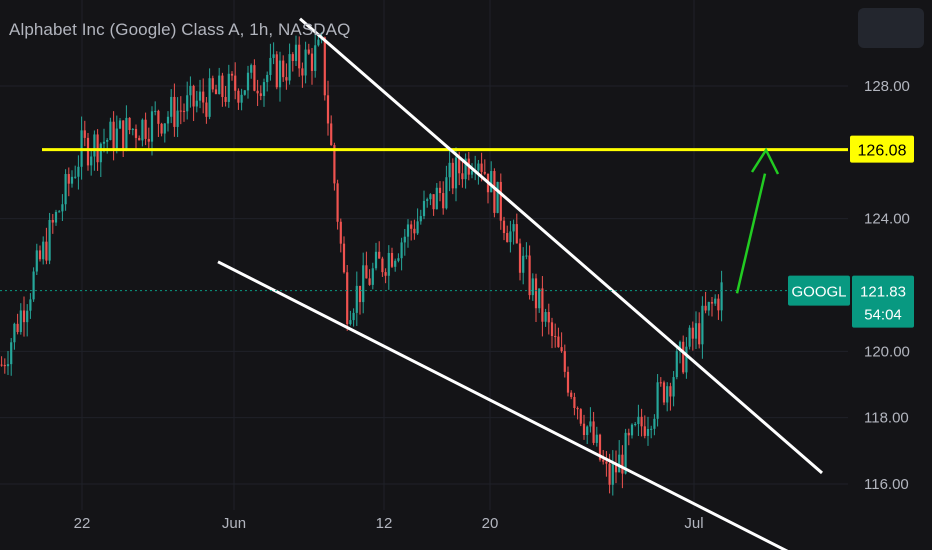 The image size is (932, 550). Describe the element at coordinates (887, 351) in the screenshot. I see `y-tick-label: 120.00` at that location.